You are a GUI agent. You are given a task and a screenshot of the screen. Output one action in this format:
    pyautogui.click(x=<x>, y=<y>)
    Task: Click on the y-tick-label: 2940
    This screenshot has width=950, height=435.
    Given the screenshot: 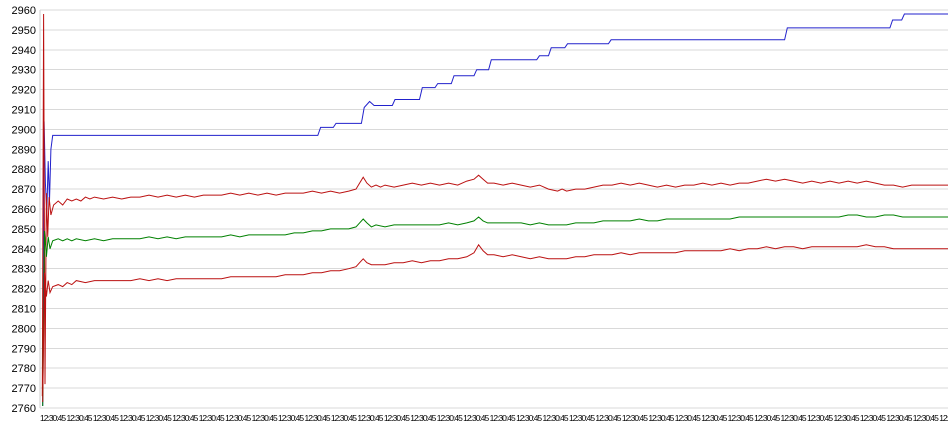 What is the action you would take?
    pyautogui.click(x=24, y=51)
    